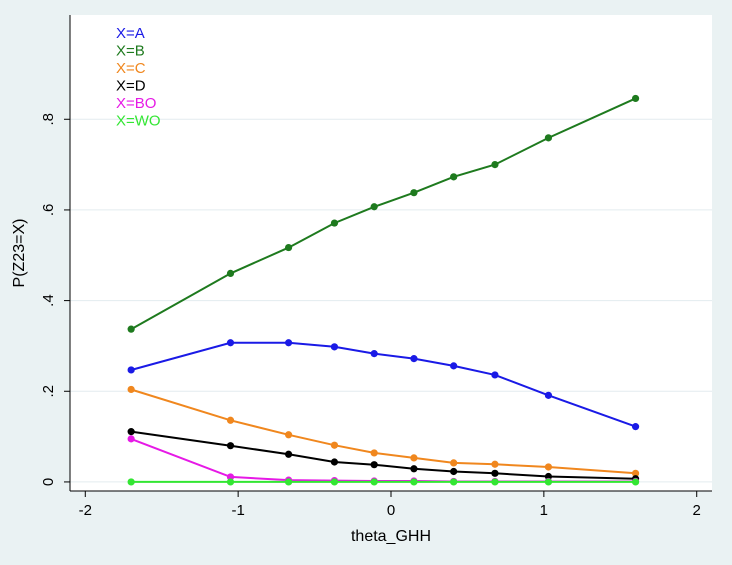 The width and height of the screenshot is (732, 565). What do you see at coordinates (391, 510) in the screenshot?
I see `x-tick-label-2: 0` at bounding box center [391, 510].